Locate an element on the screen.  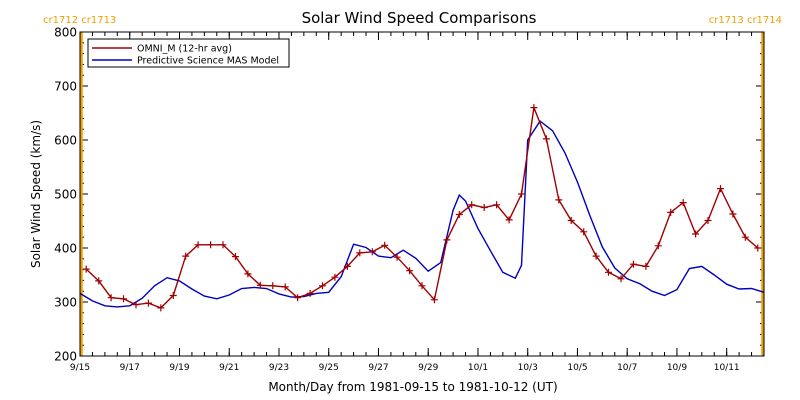
legend-box is located at coordinates (188, 53).